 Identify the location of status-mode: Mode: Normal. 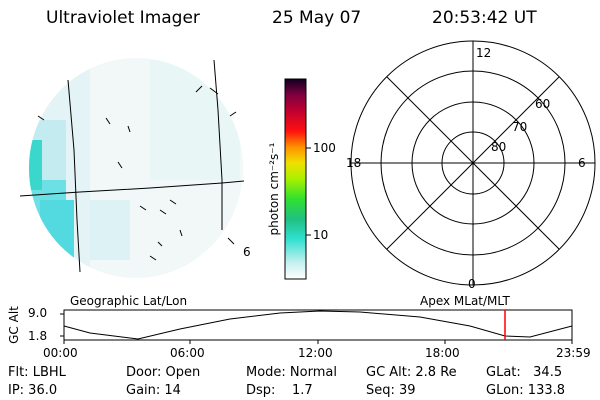
(291, 372).